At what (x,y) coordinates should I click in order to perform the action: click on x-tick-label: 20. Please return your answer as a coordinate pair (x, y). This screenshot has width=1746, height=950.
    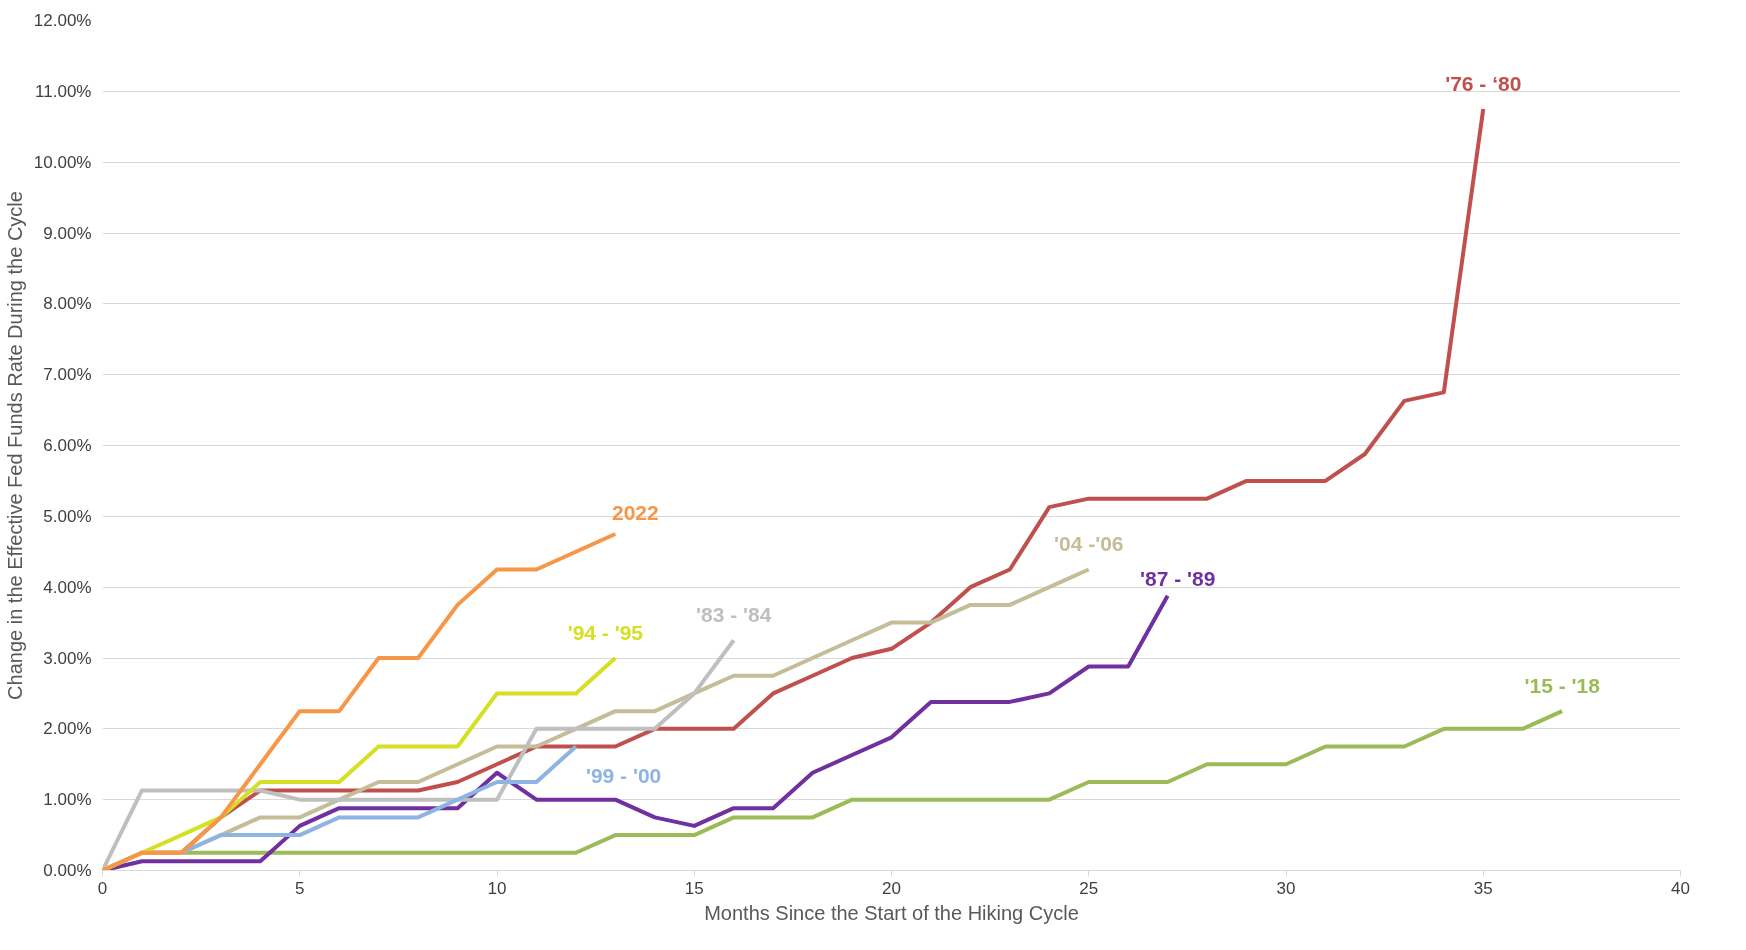
    Looking at the image, I should click on (891, 888).